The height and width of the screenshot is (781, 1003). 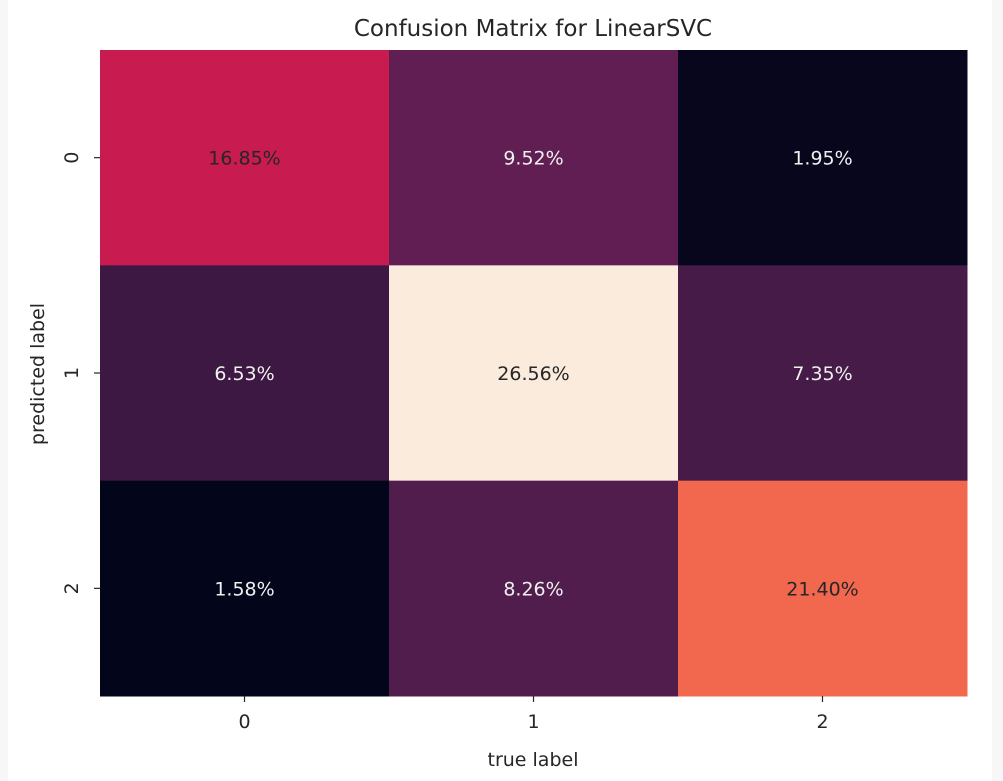 What do you see at coordinates (244, 722) in the screenshot?
I see `x-tick-label-0: 0` at bounding box center [244, 722].